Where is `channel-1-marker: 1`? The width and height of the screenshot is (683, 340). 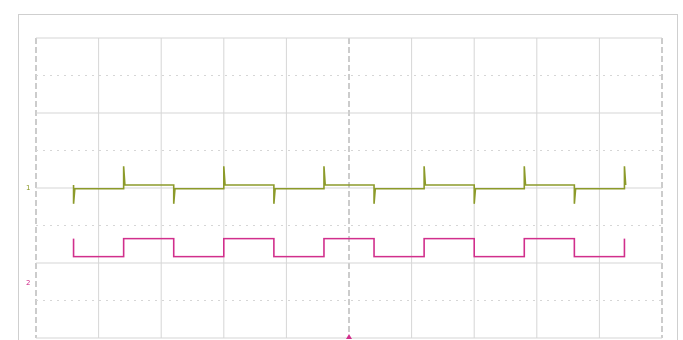
channel-1-marker: 1 is located at coordinates (28, 188).